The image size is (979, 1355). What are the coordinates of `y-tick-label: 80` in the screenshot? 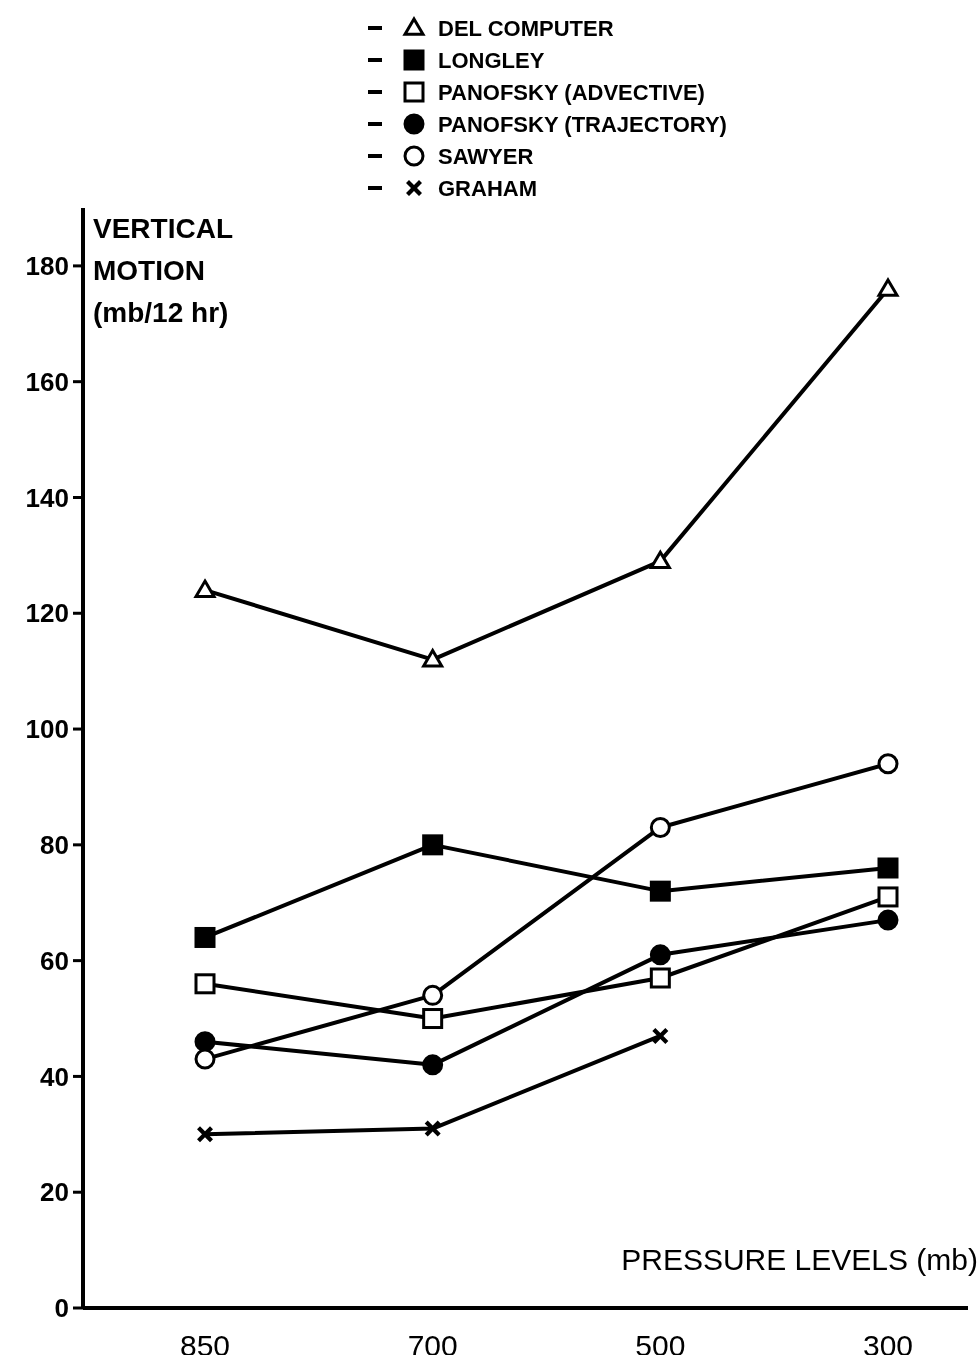 It's located at (54, 844).